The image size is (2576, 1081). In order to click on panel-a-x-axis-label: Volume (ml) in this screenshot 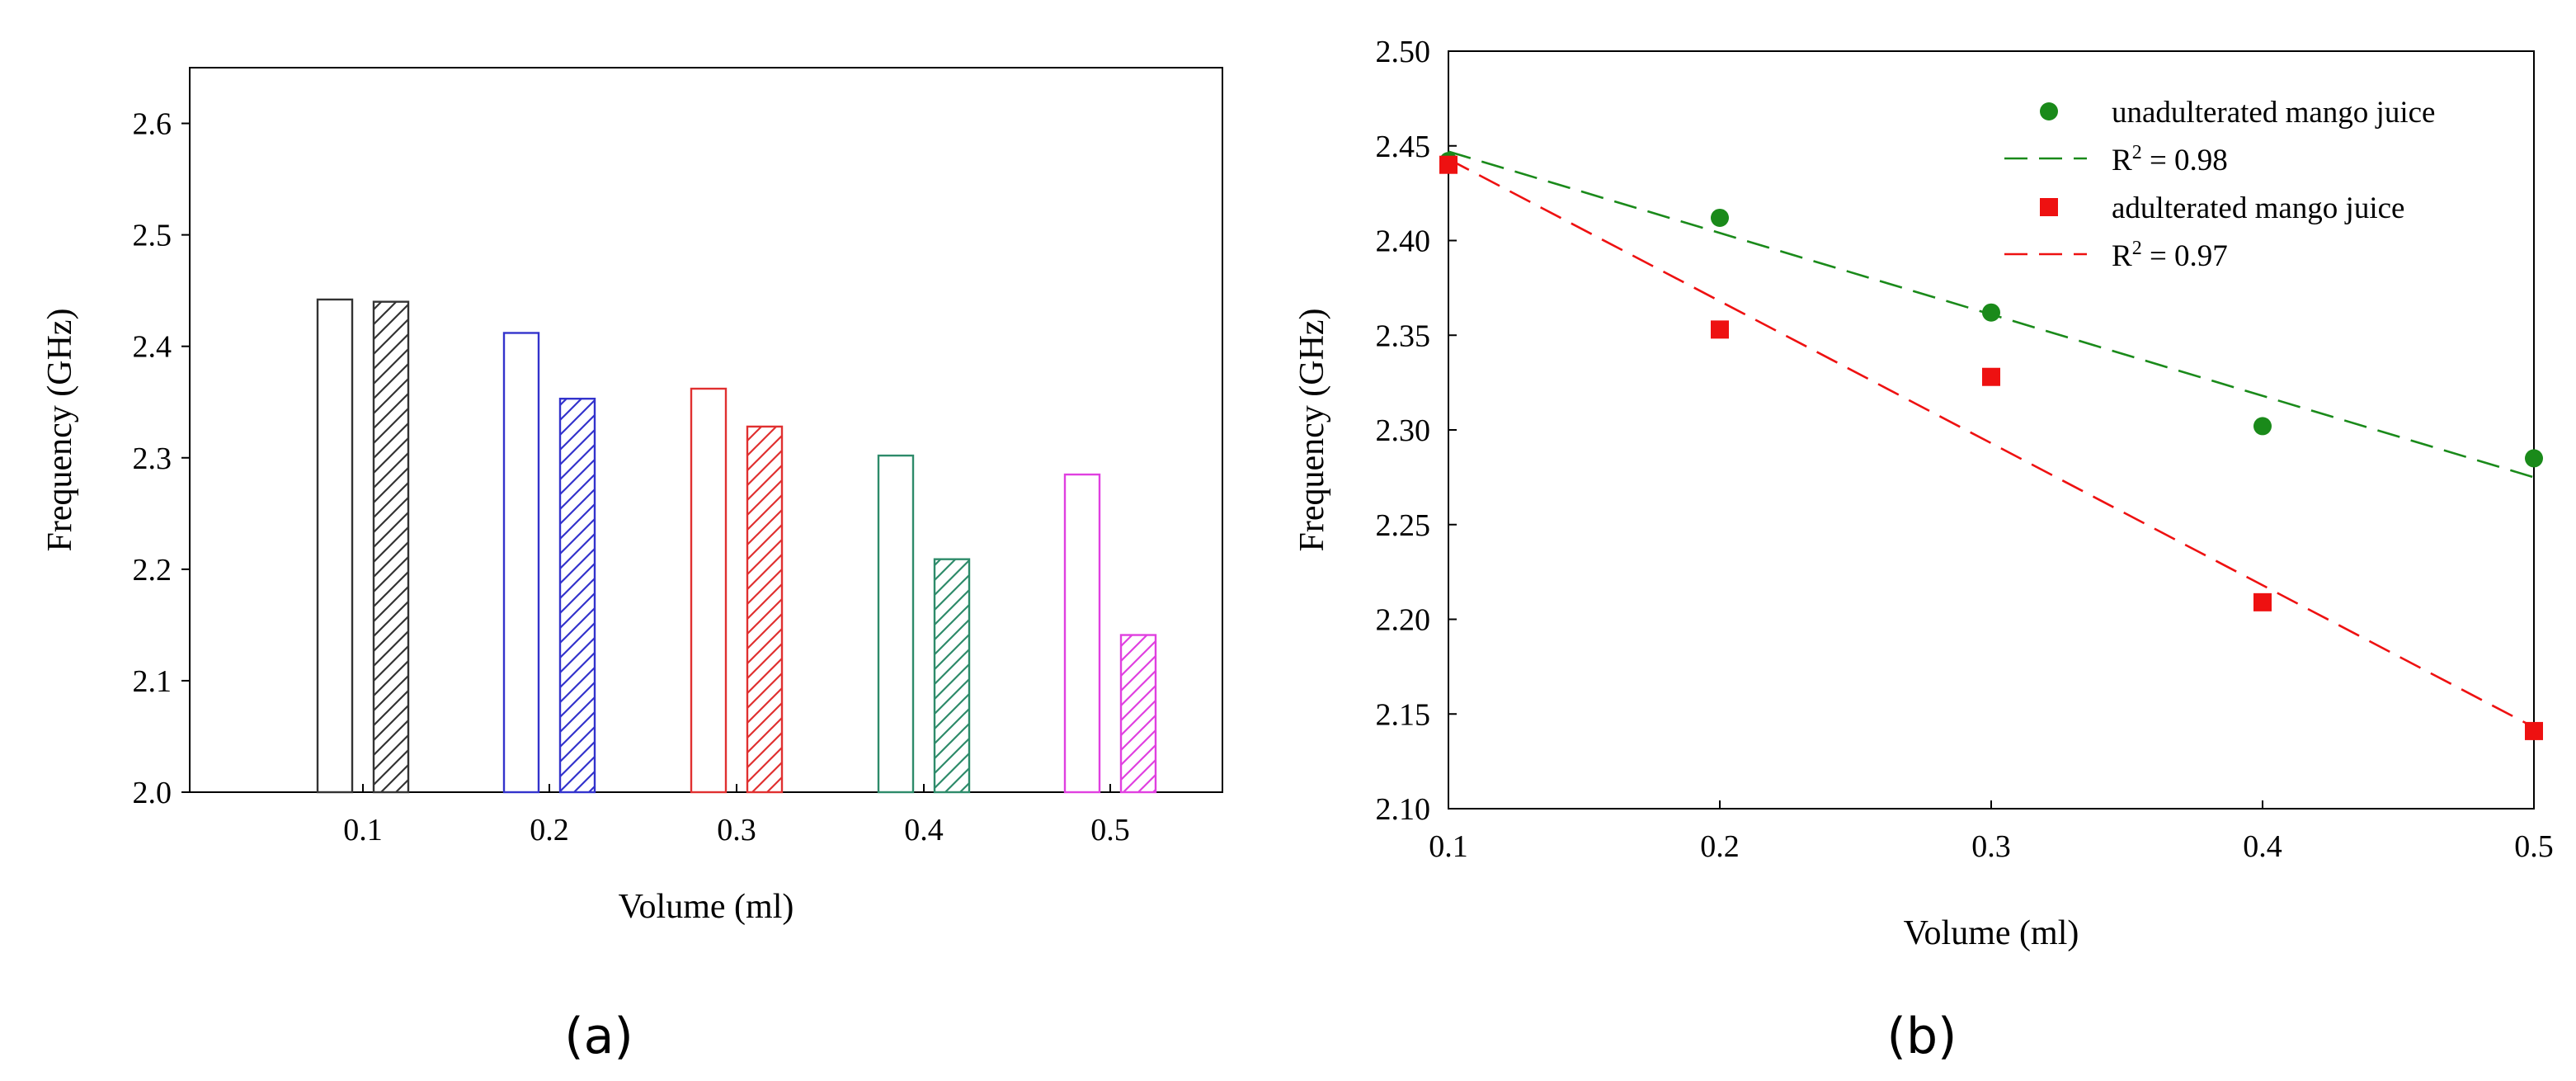, I will do `click(706, 907)`.